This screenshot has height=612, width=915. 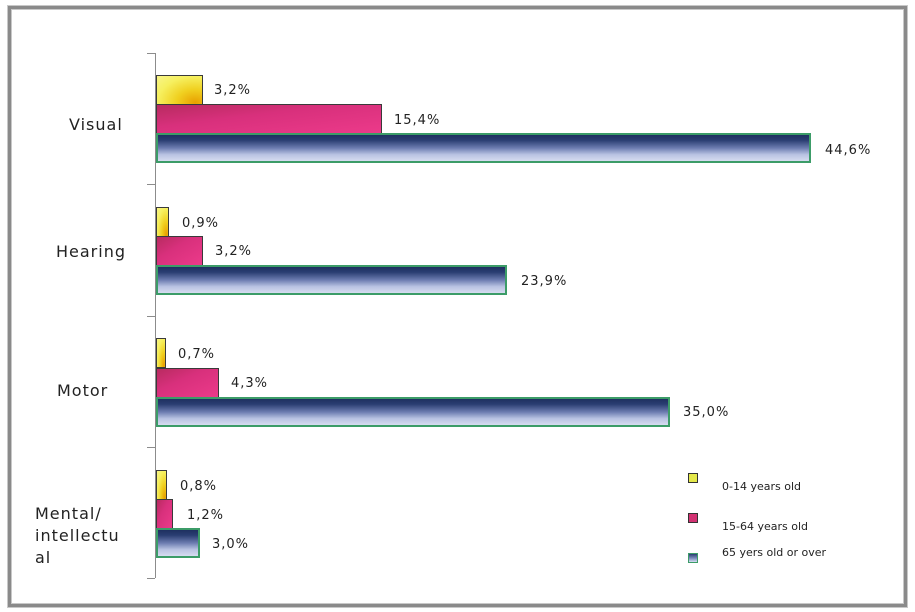 What do you see at coordinates (77, 535) in the screenshot?
I see `category-label-line: intellectu` at bounding box center [77, 535].